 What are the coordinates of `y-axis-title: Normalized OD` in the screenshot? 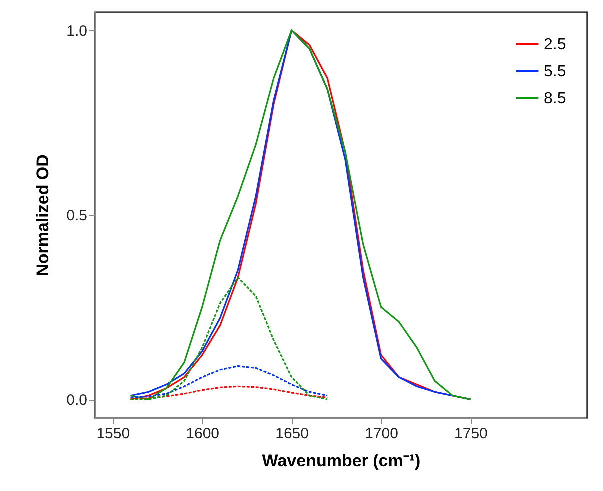 It's located at (43, 215).